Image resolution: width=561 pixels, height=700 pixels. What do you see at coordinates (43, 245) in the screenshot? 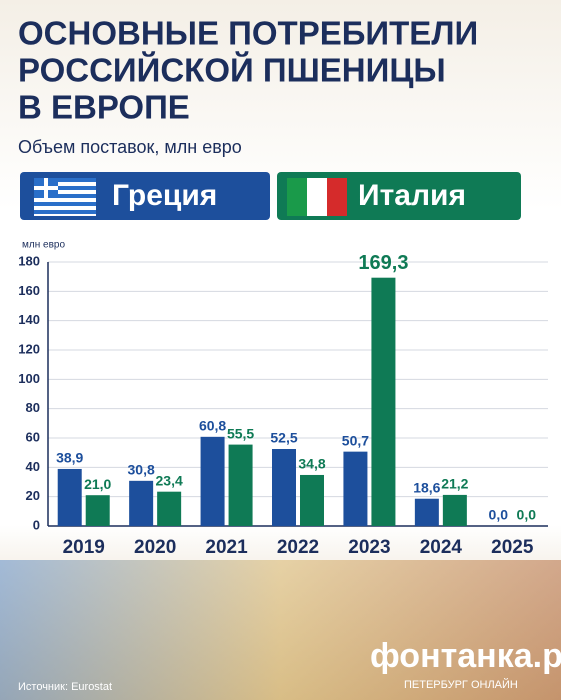
I see `y-axis-label: млн евро` at bounding box center [43, 245].